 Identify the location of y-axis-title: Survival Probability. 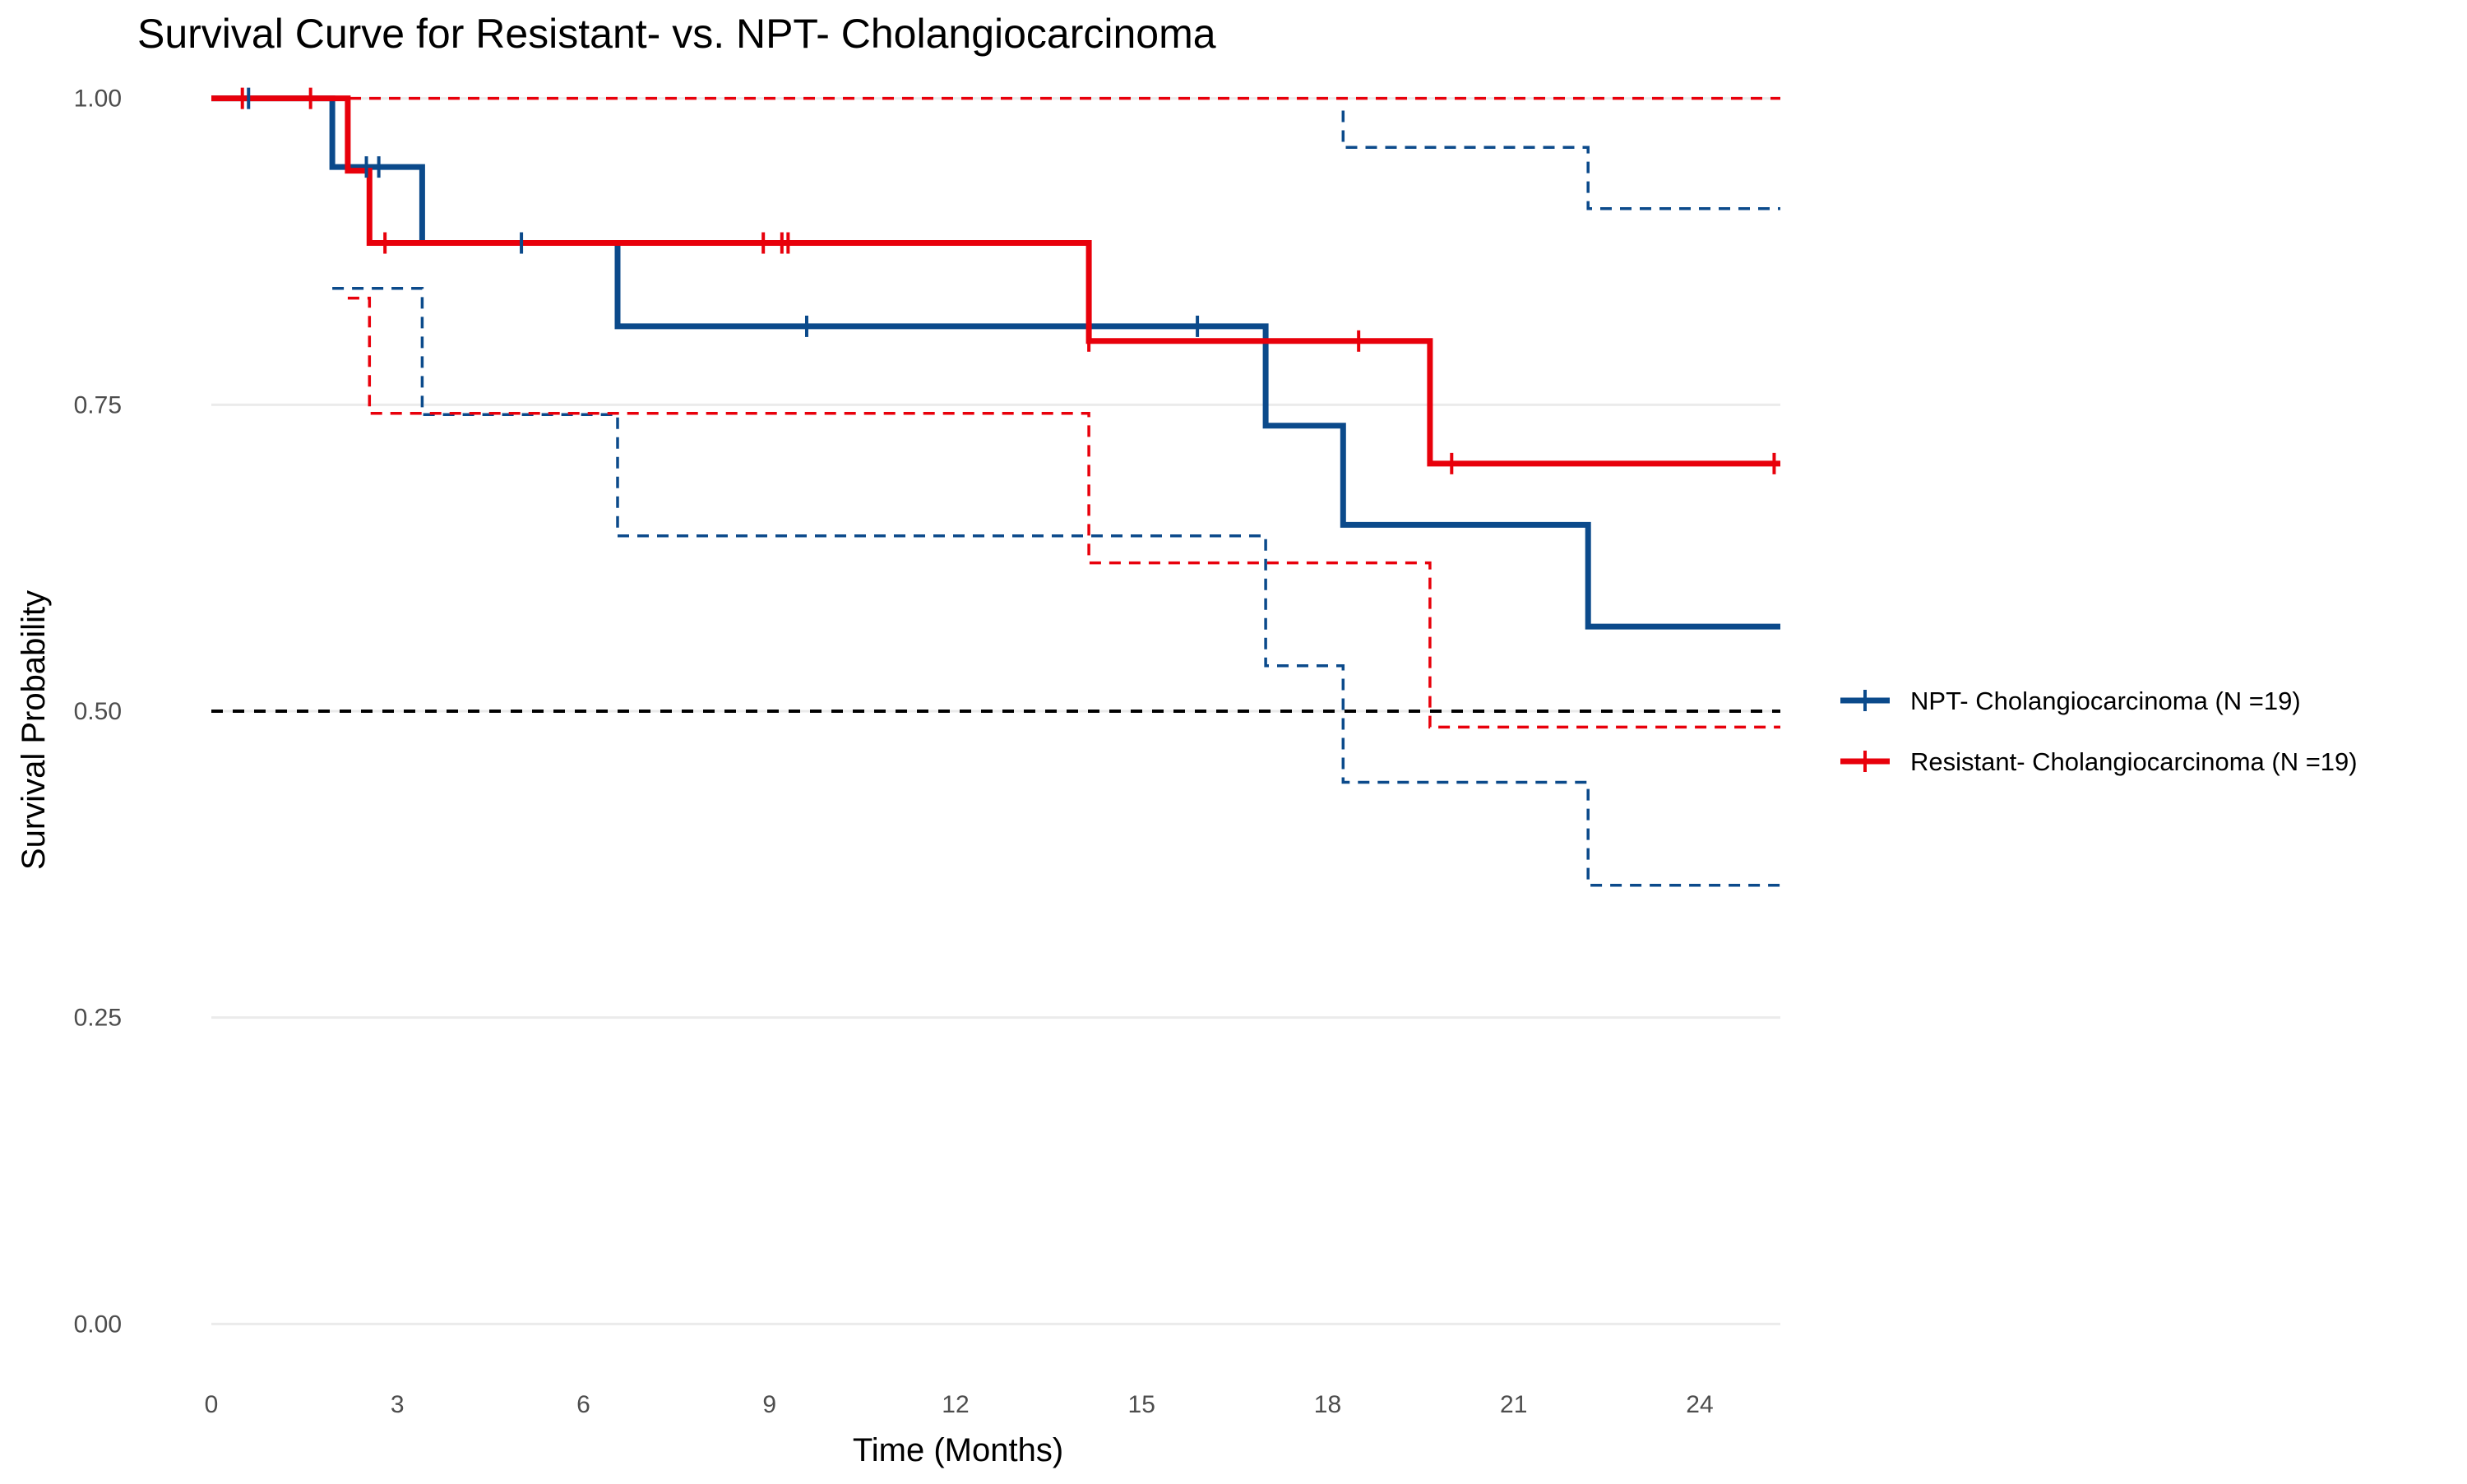
(34, 730).